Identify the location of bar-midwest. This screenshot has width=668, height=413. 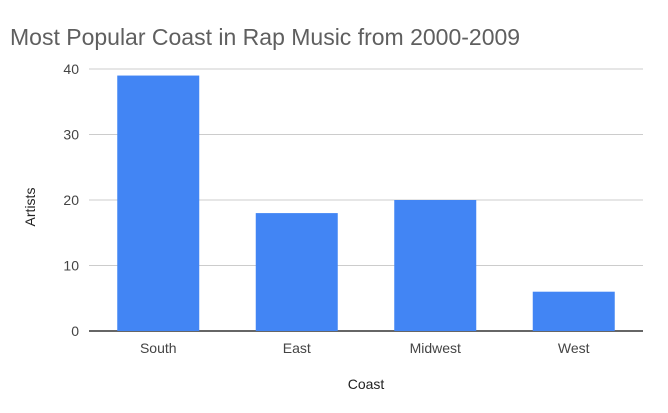
(435, 265).